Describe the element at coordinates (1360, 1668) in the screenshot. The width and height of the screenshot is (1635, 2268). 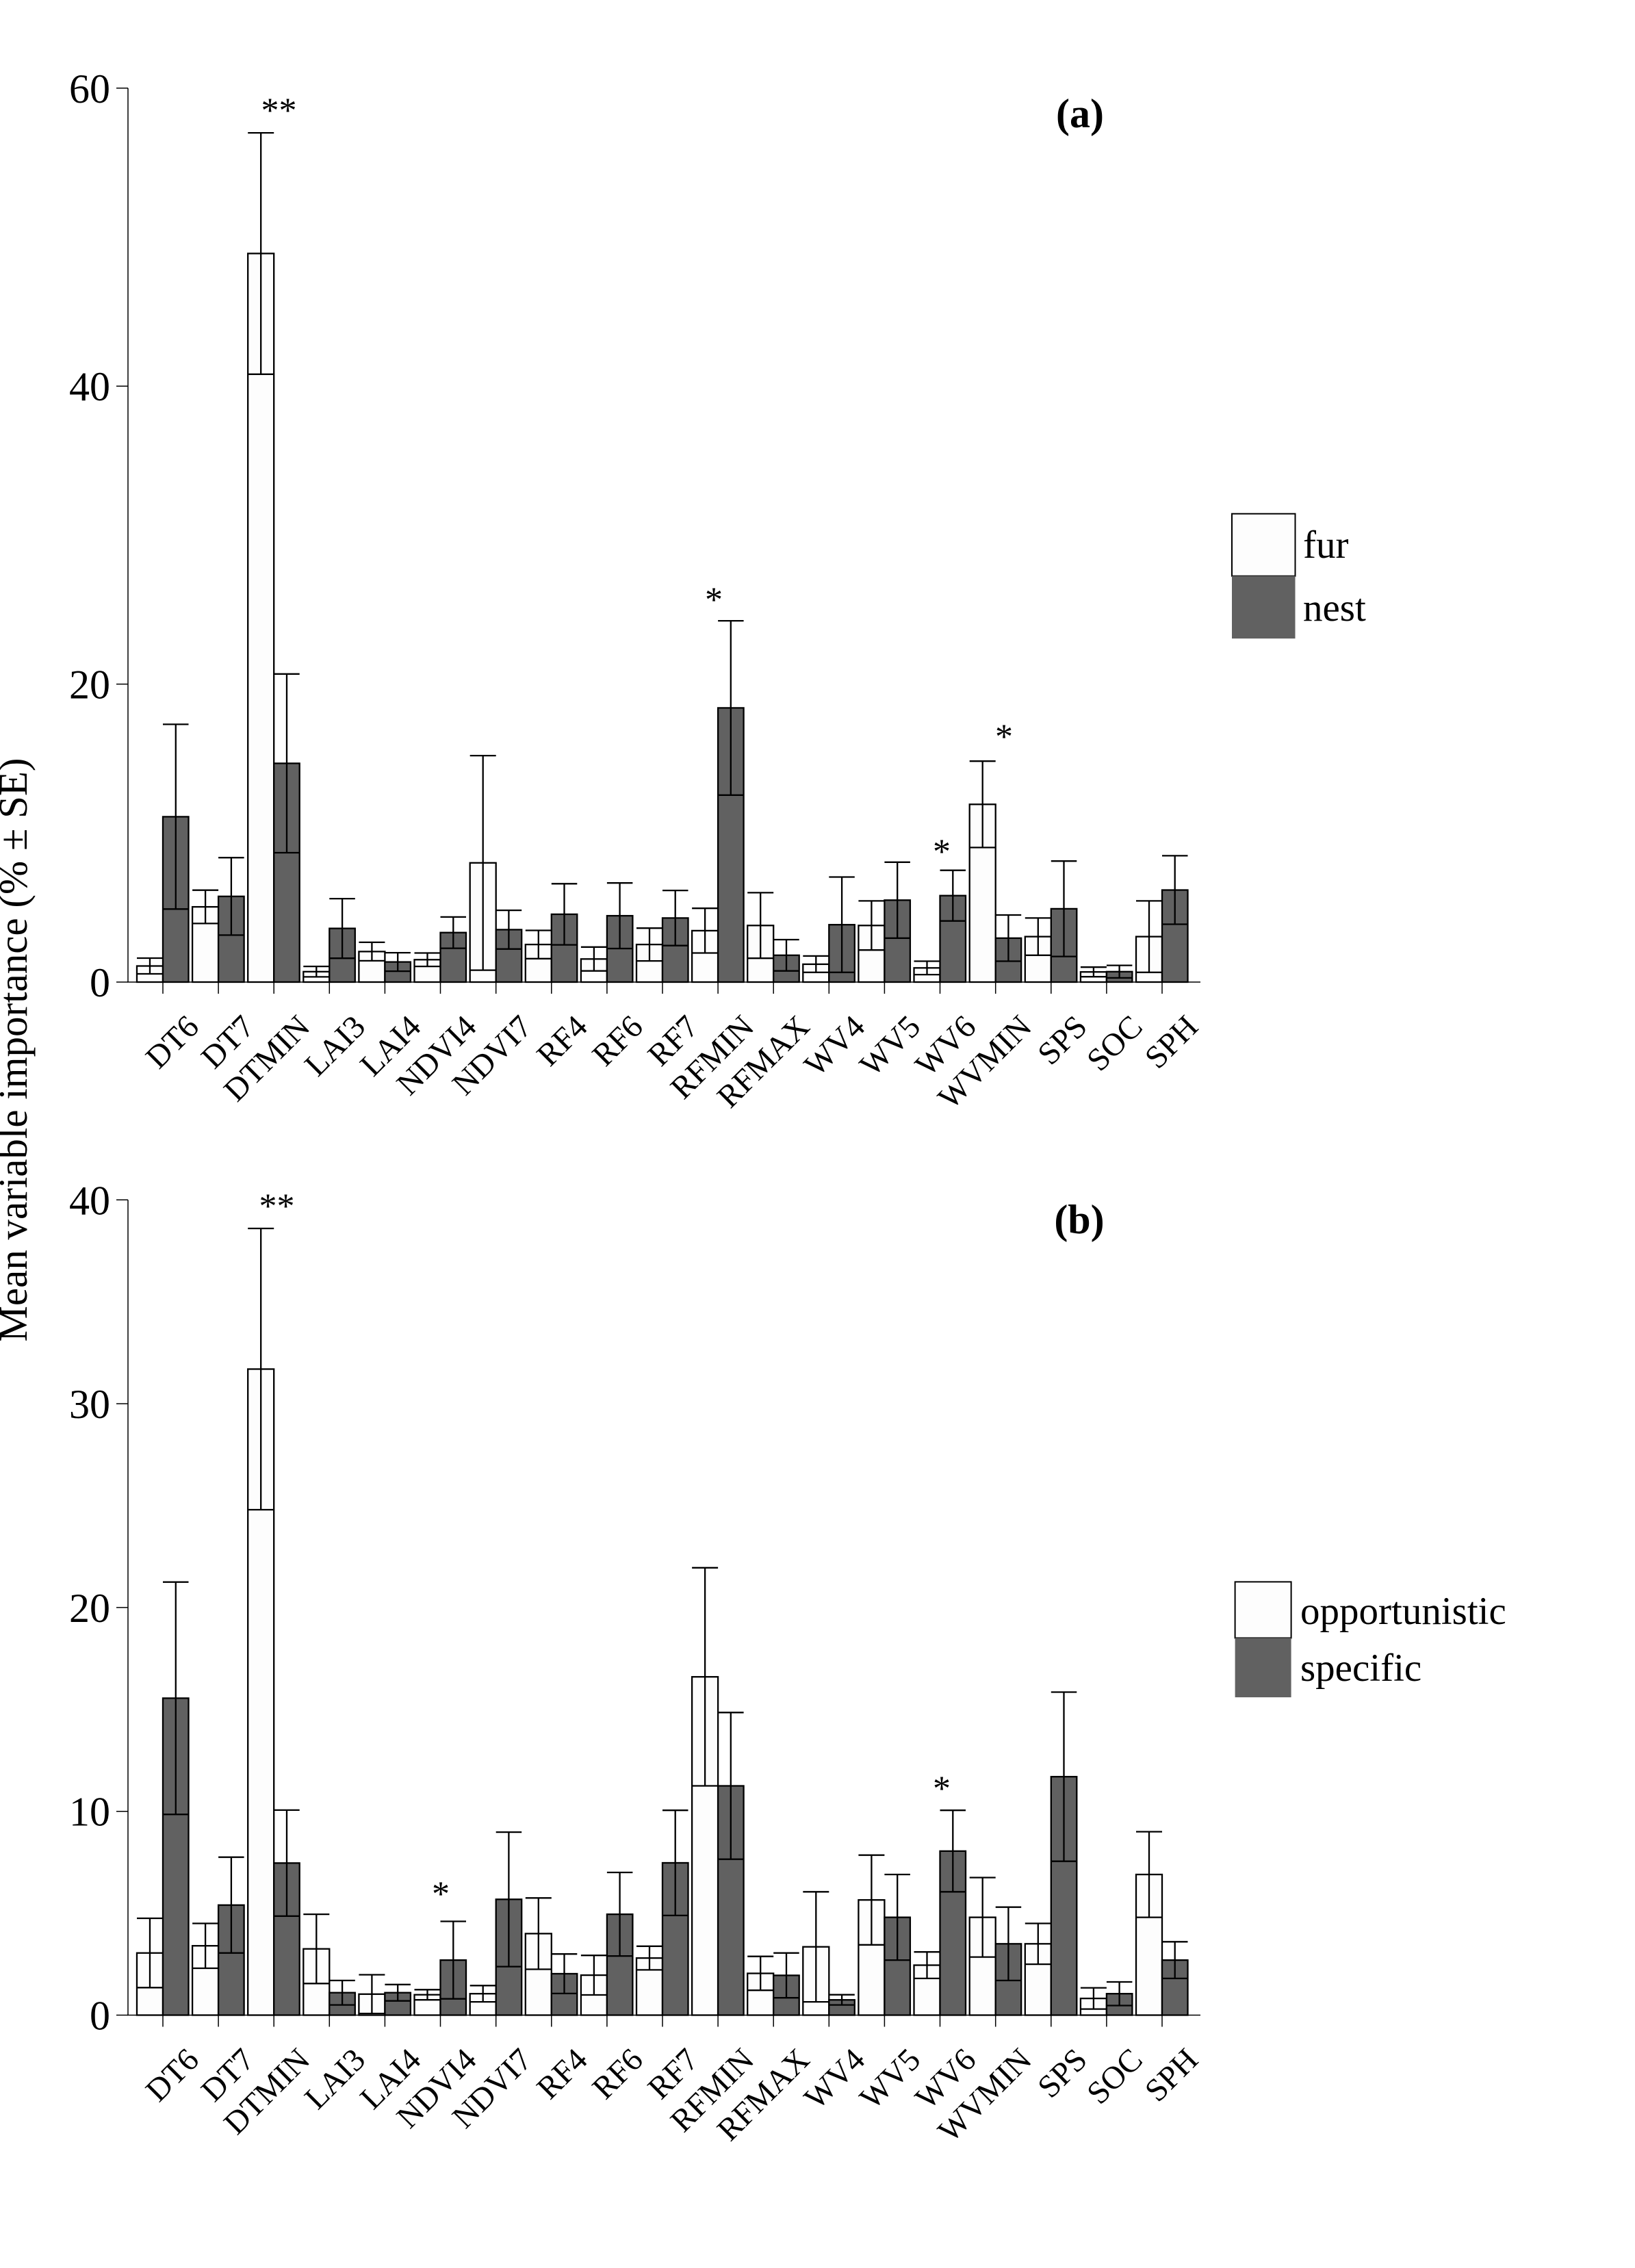
I see `svg-text: specific` at that location.